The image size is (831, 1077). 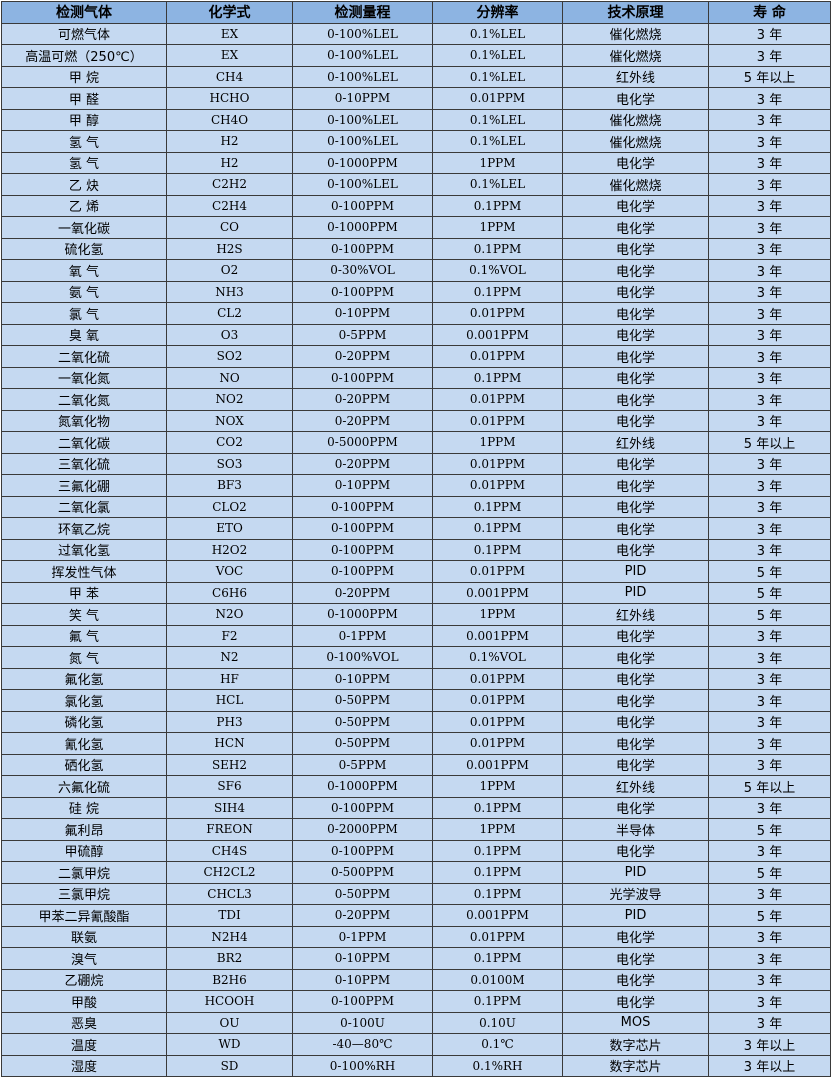 I want to click on cell-range: 0-30%VOL, so click(x=362, y=270).